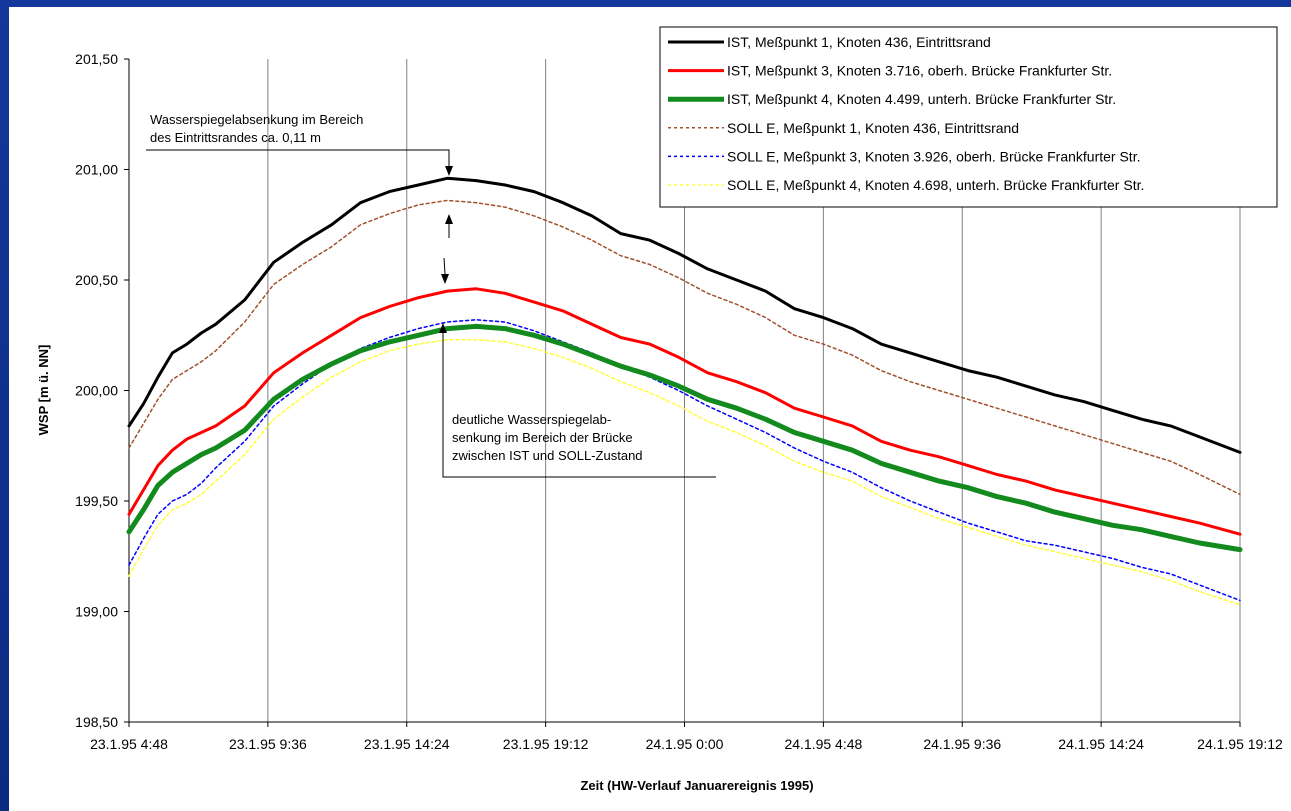 The height and width of the screenshot is (811, 1291). What do you see at coordinates (542, 437) in the screenshot?
I see `annotation-line: senkung im Bereich der Brücke` at bounding box center [542, 437].